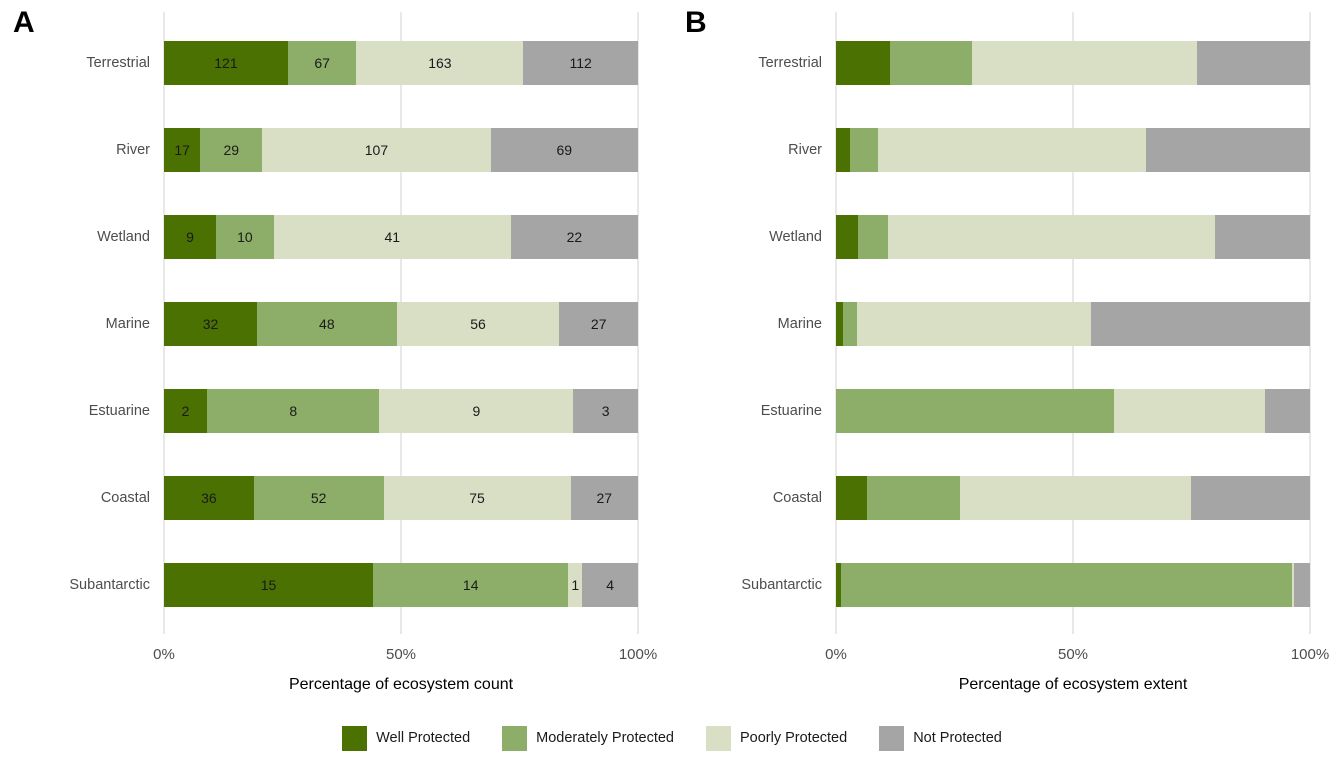 The image size is (1344, 768). What do you see at coordinates (588, 738) in the screenshot?
I see `legend-item: Moderately Protected` at bounding box center [588, 738].